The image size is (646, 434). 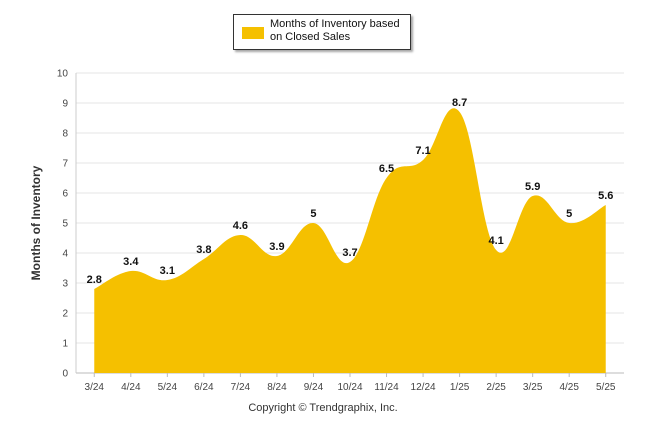 I want to click on y-tick-label: 2, so click(x=65, y=314).